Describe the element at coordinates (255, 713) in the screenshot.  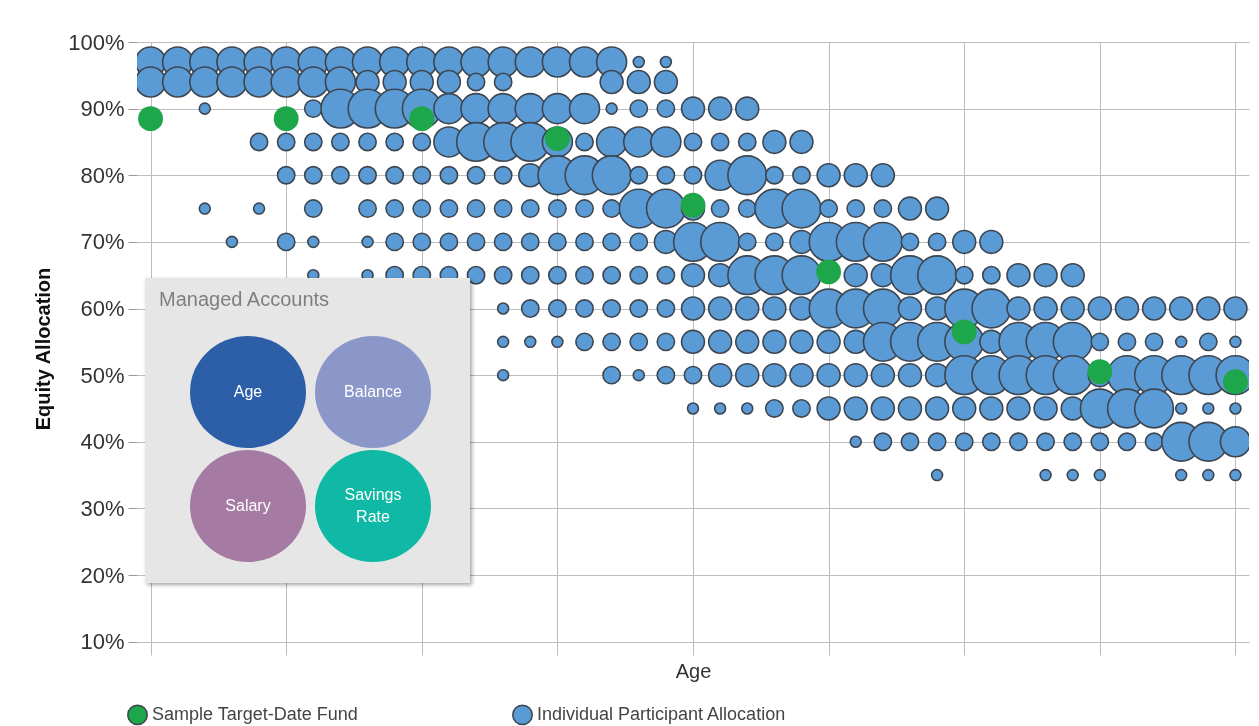
I see `legend-label: Sample Target-Date Fund` at that location.